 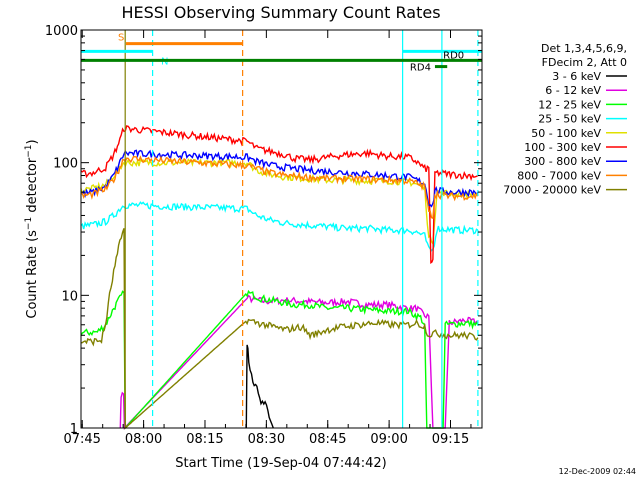 What do you see at coordinates (566, 133) in the screenshot?
I see `legend-label-50-100-kev: 50 - 100 keV` at bounding box center [566, 133].